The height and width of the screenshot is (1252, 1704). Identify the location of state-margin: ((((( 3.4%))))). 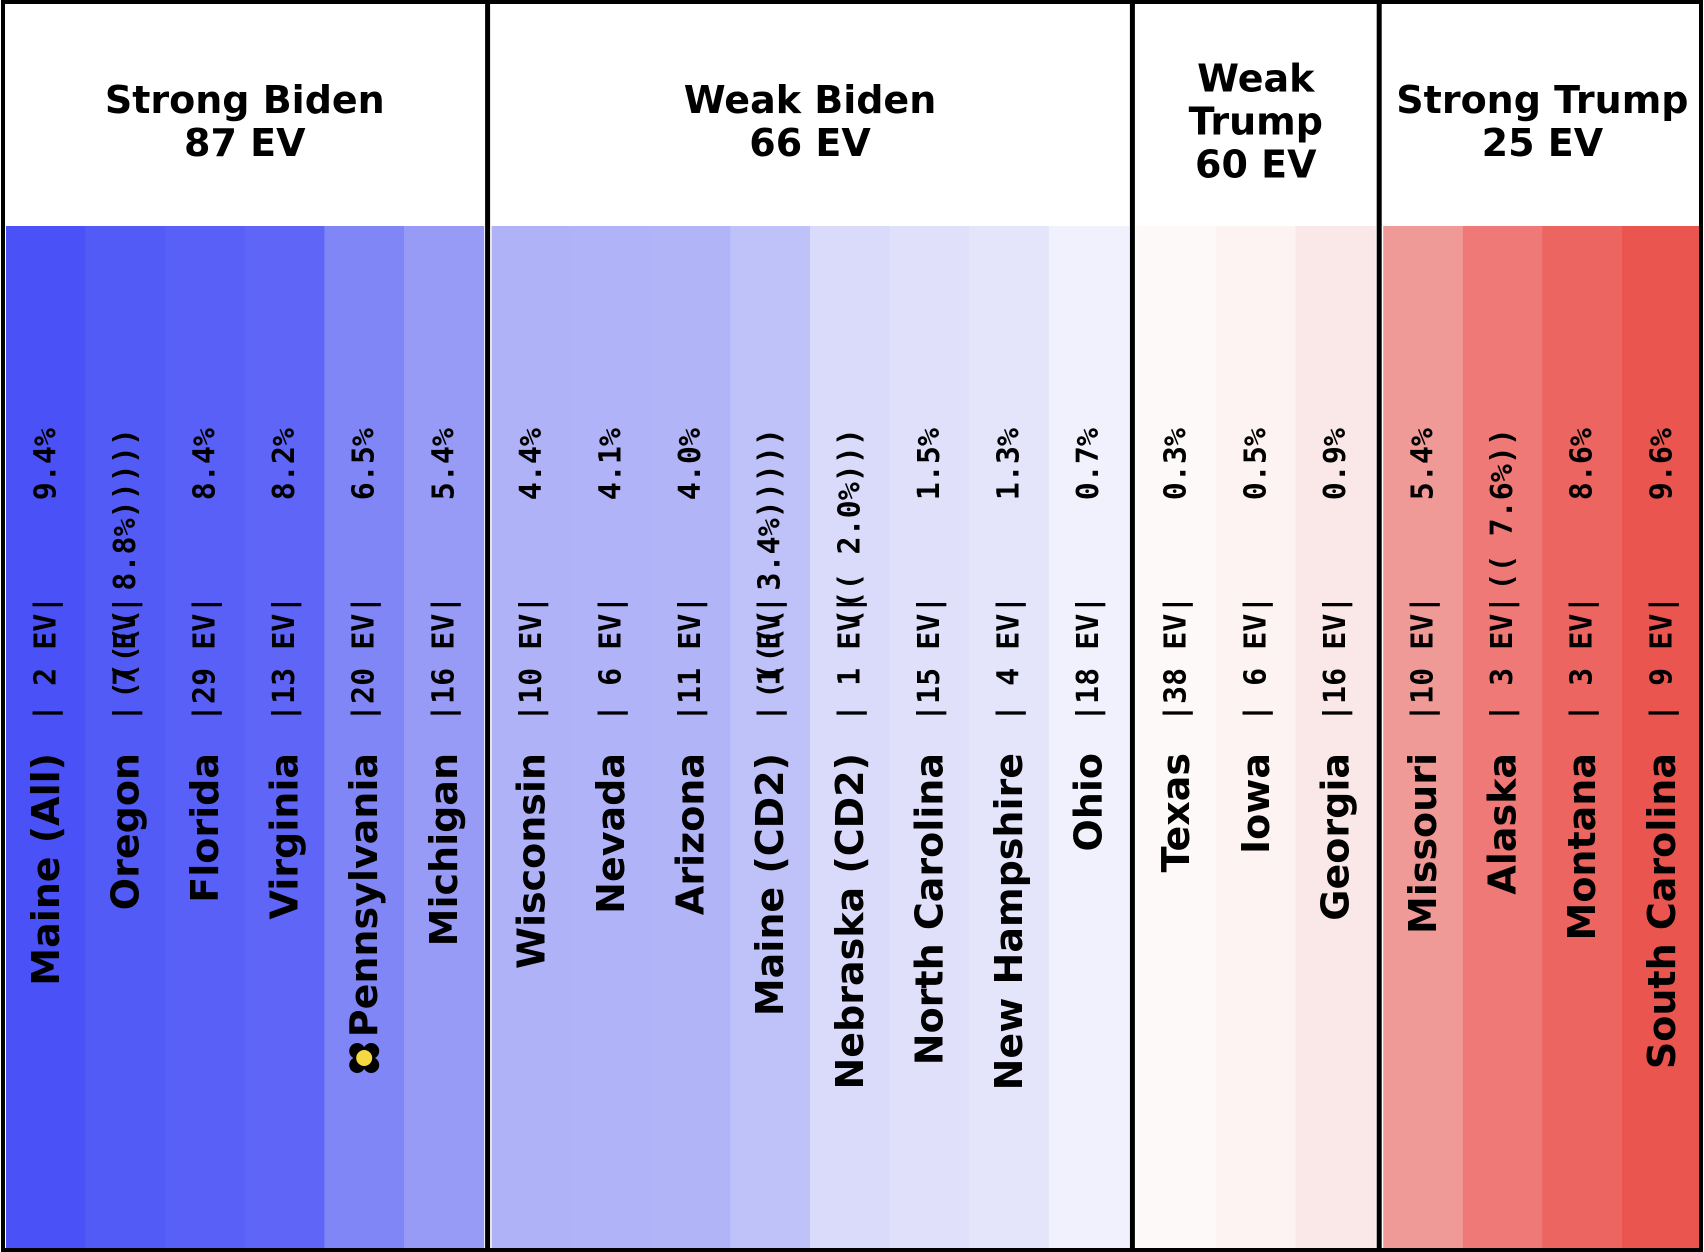
(770, 563).